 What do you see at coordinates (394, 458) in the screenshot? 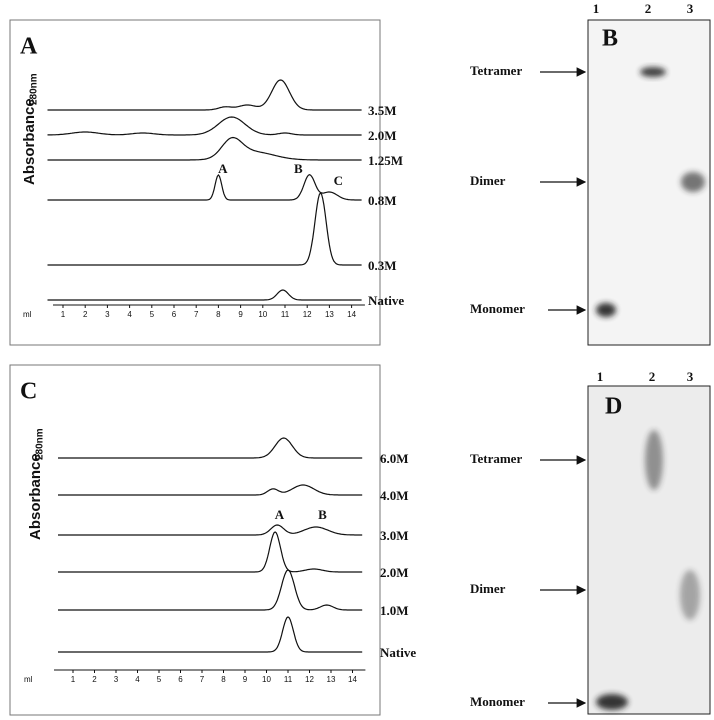
I see `trace-label: 6.0M` at bounding box center [394, 458].